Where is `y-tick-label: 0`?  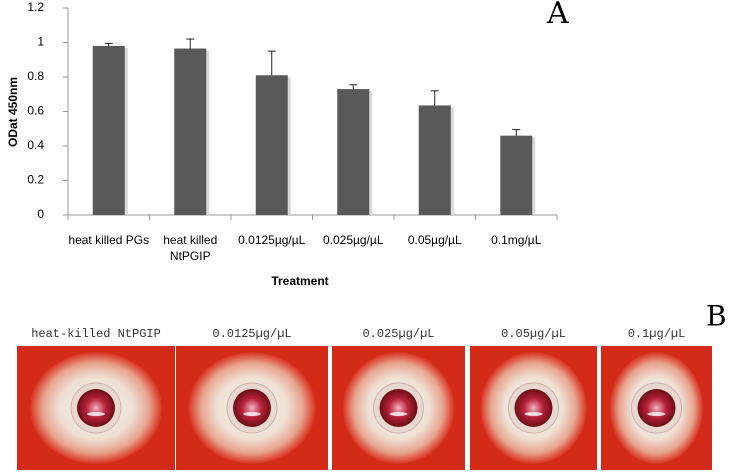
y-tick-label: 0 is located at coordinates (40, 214).